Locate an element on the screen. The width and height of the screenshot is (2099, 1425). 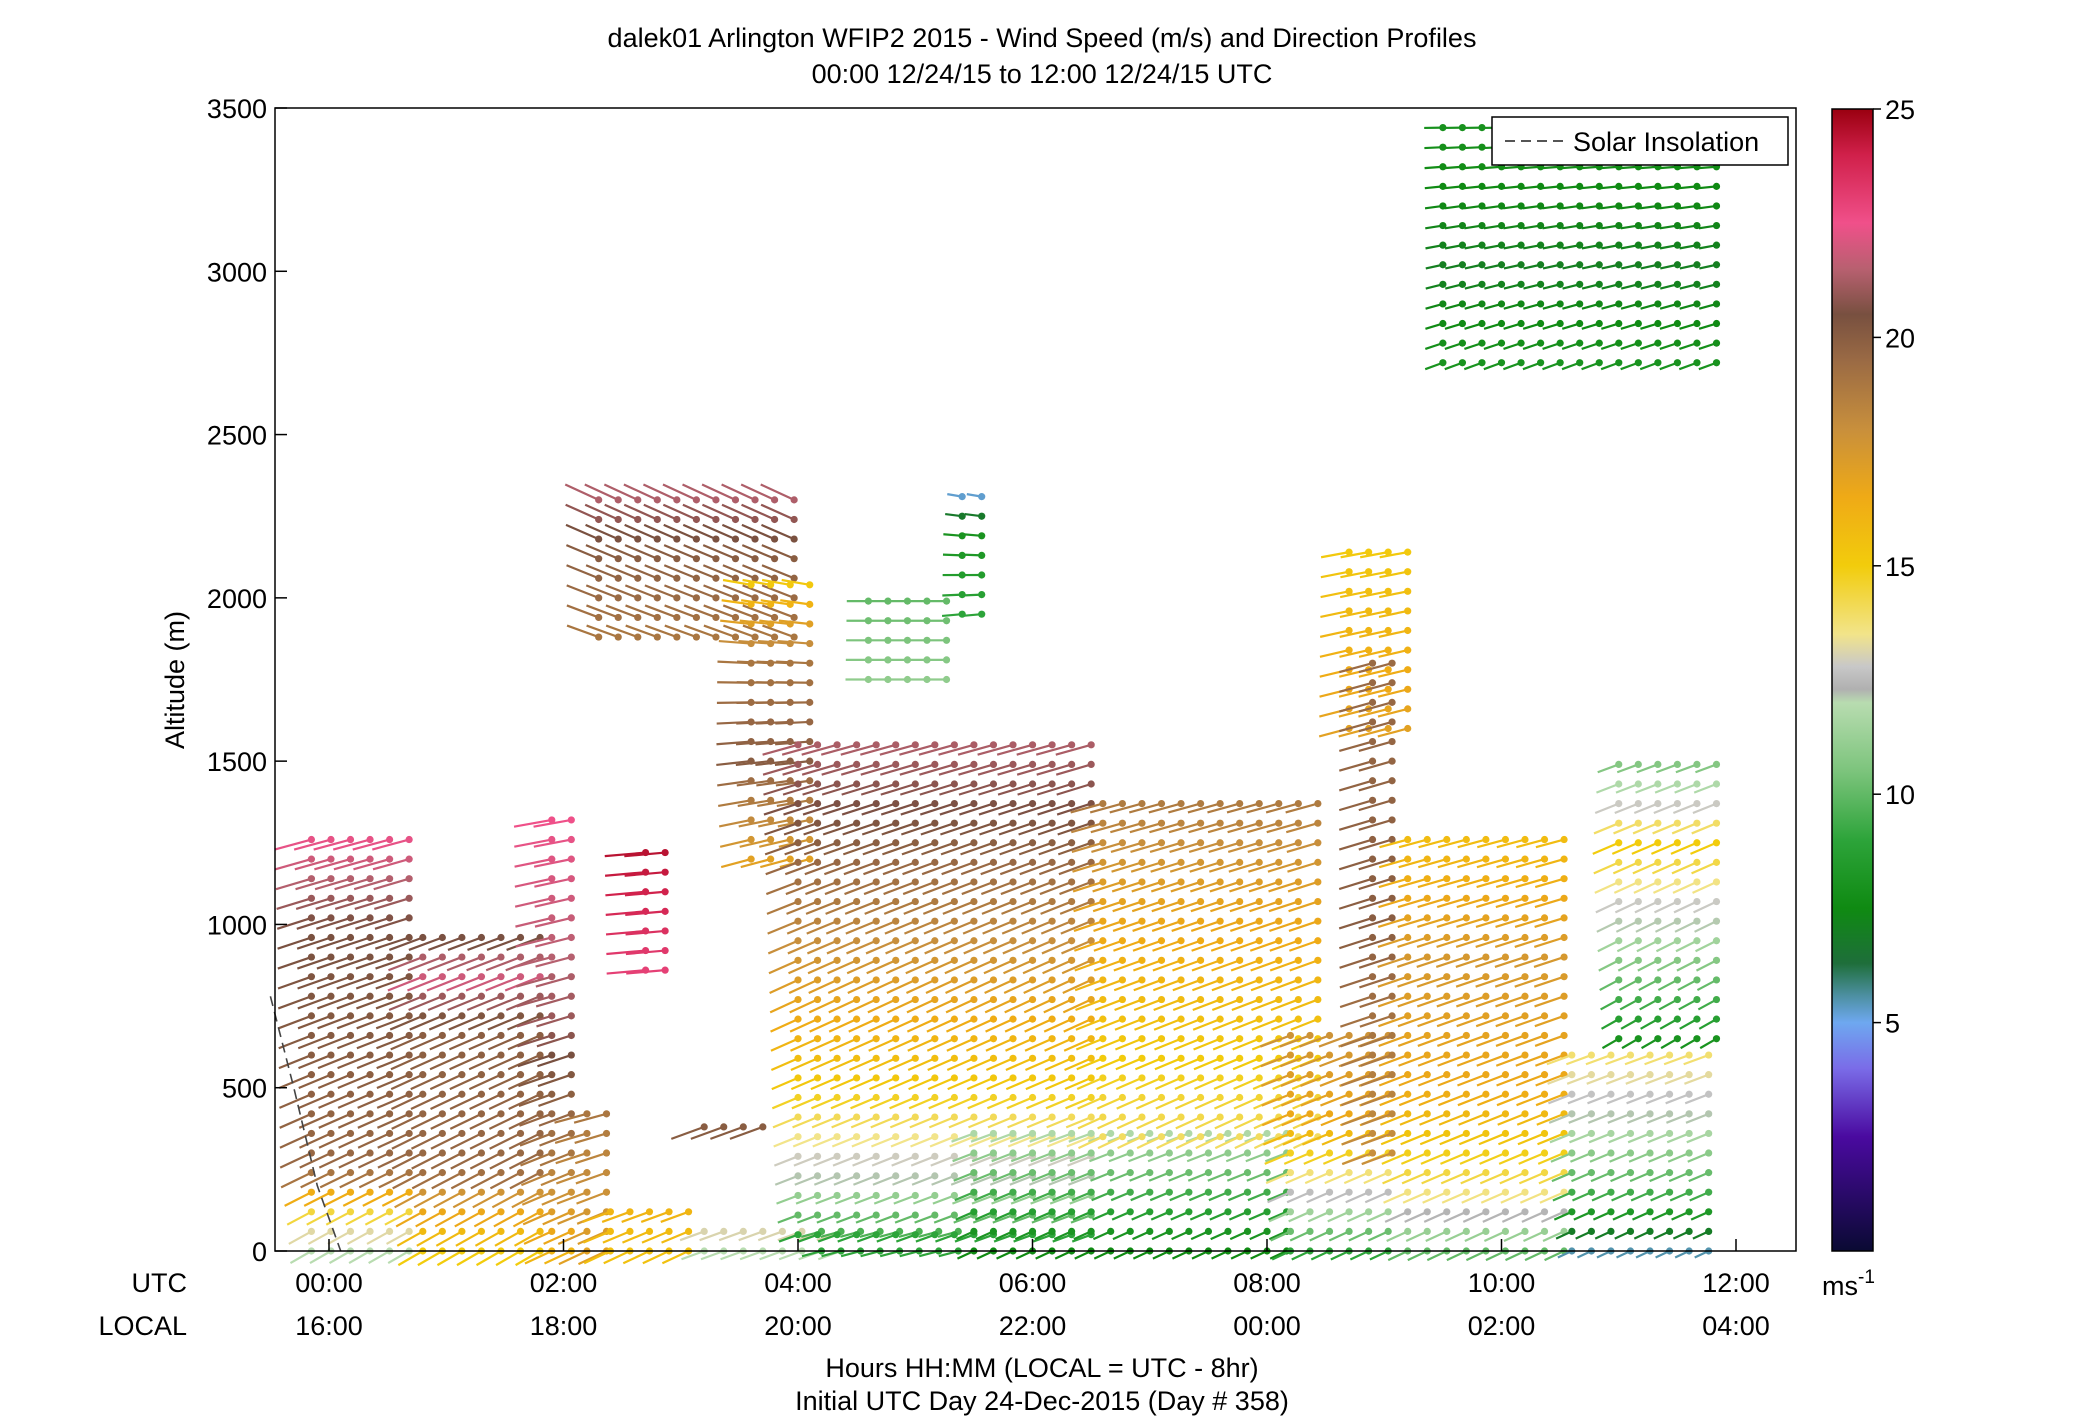
chart-subtitle: 00:00 12/24/15 to 12:00 12/24/15 UTC is located at coordinates (1042, 74).